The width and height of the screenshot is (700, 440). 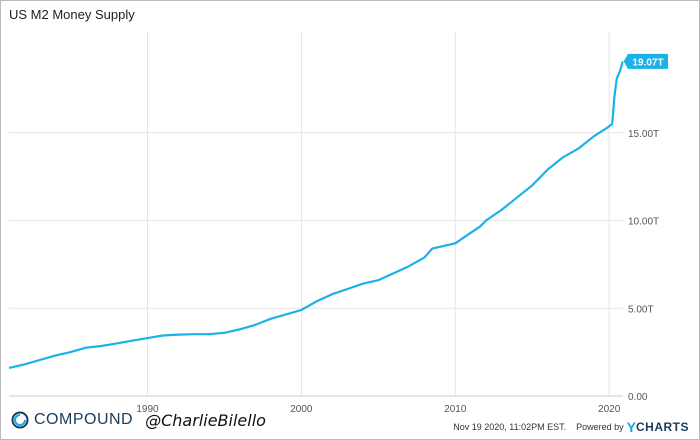 I want to click on x-tick-label: 1990, so click(x=147, y=409).